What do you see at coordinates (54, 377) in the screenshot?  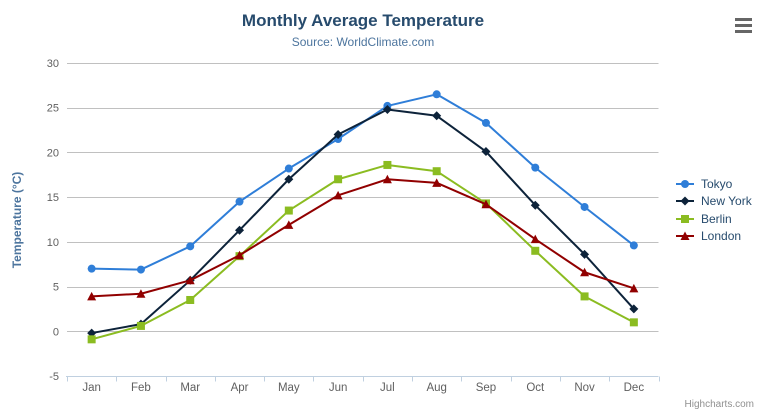 I see `y-axis-label: -5` at bounding box center [54, 377].